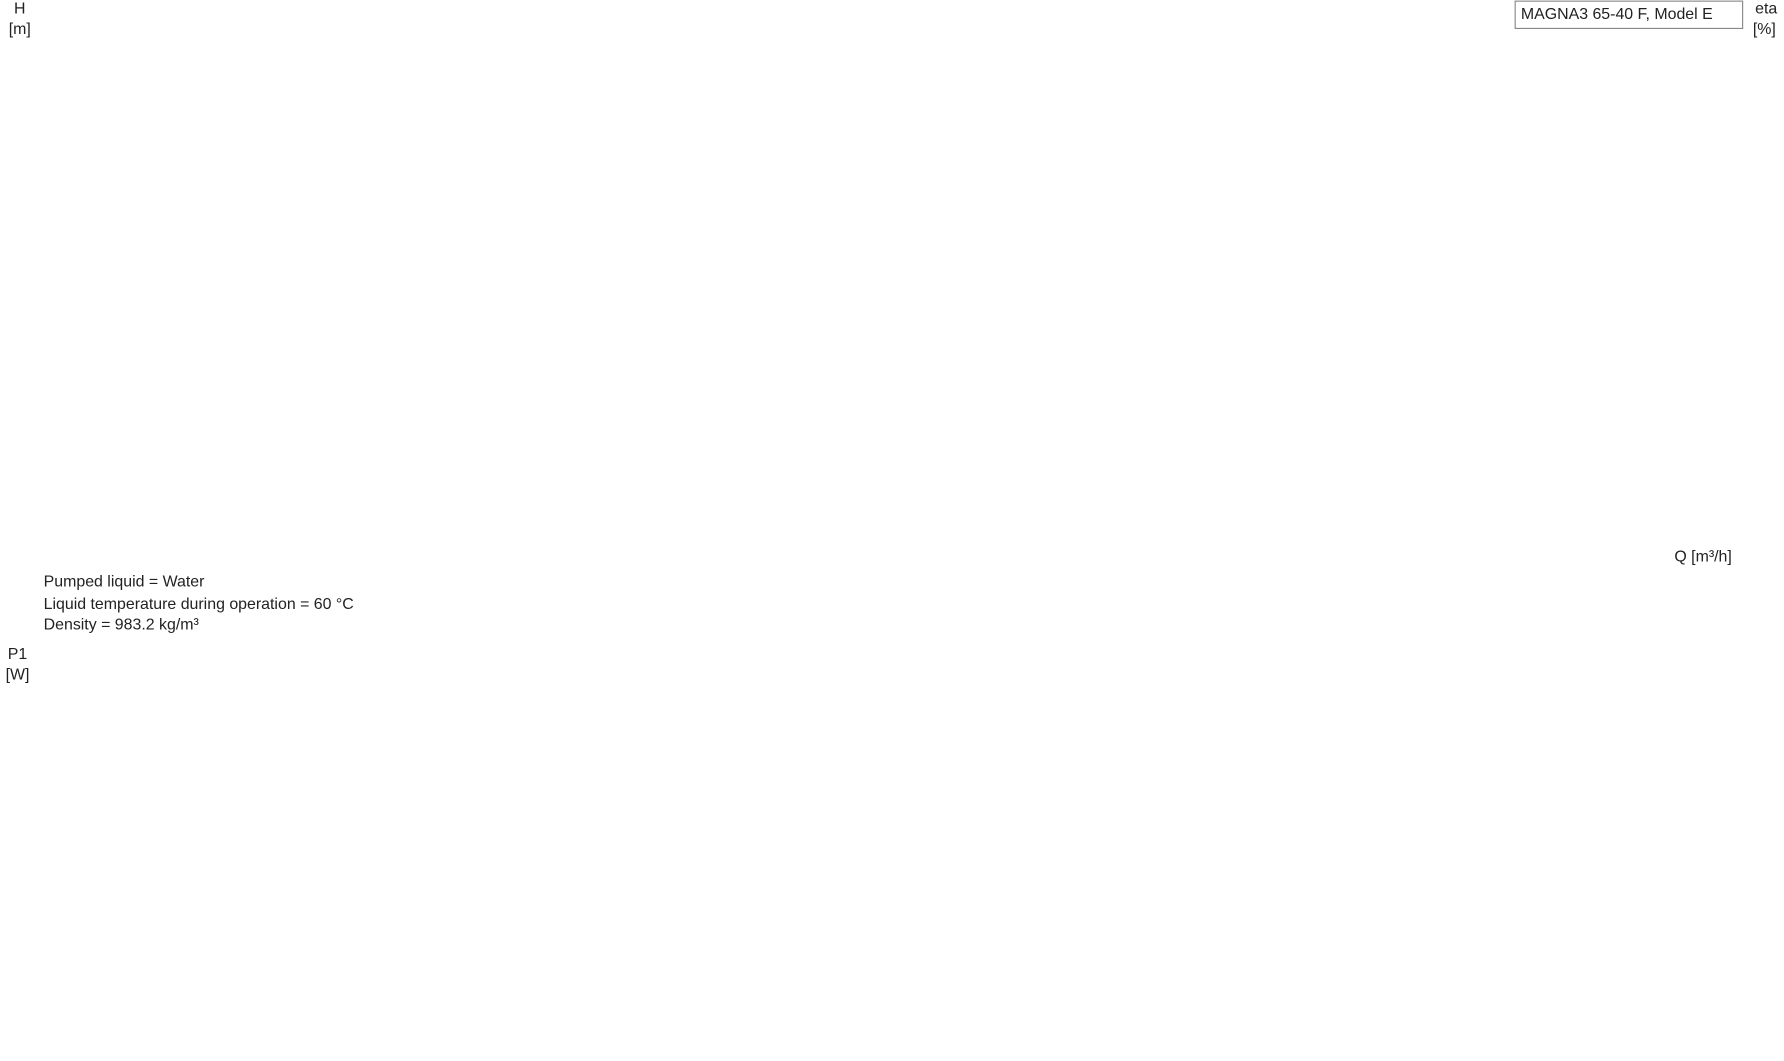  I want to click on title-box, so click(1629, 14).